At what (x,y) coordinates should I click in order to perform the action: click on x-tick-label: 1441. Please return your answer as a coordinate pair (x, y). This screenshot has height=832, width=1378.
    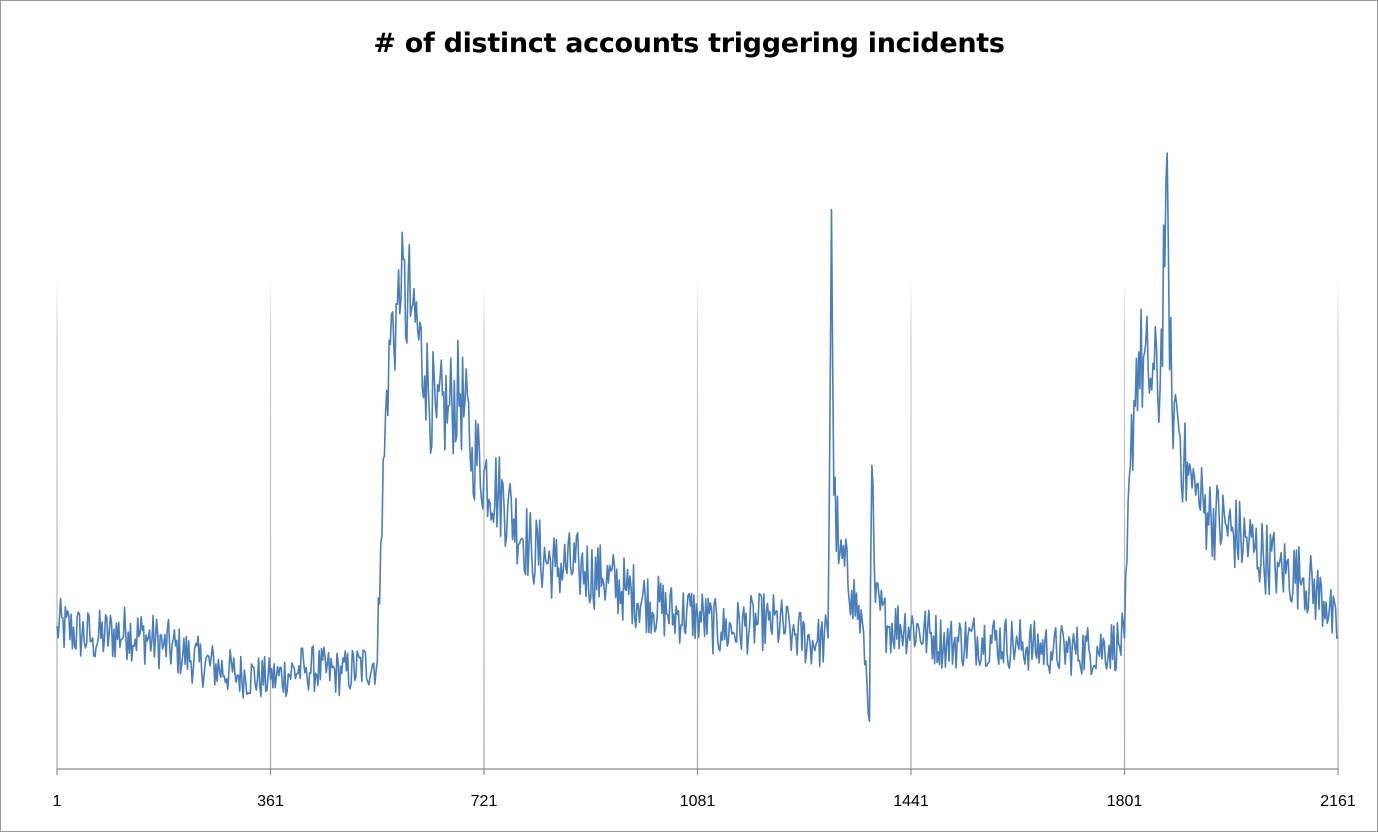
    Looking at the image, I should click on (911, 801).